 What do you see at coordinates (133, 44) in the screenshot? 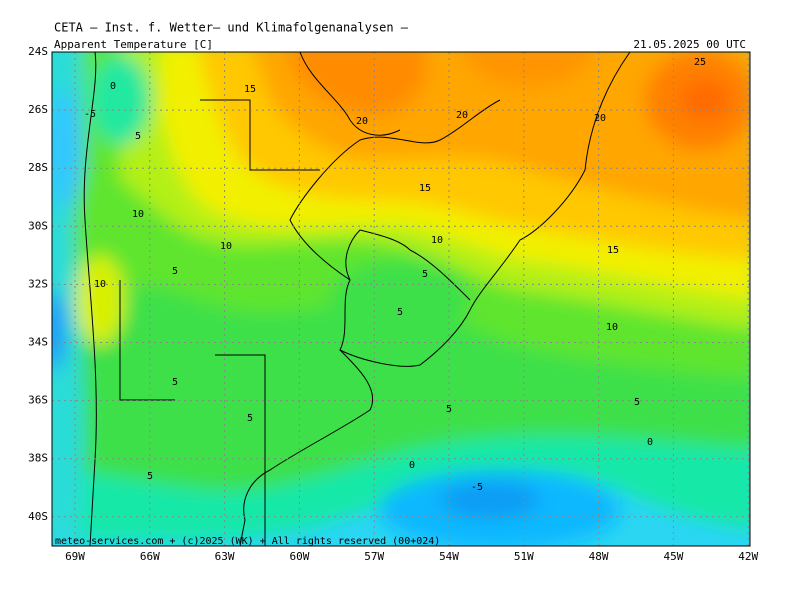
I see `variable: Apparent Temperature [C]` at bounding box center [133, 44].